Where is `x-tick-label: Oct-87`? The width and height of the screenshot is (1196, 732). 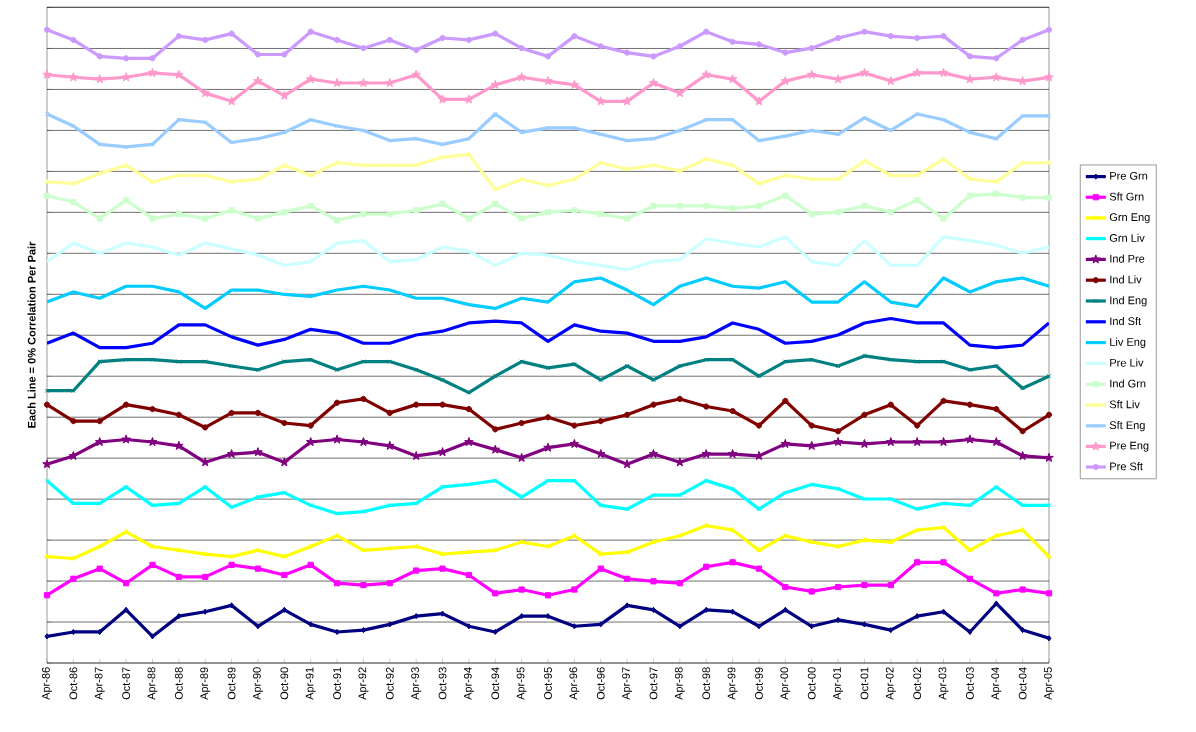
x-tick-label: Oct-87 is located at coordinates (126, 683).